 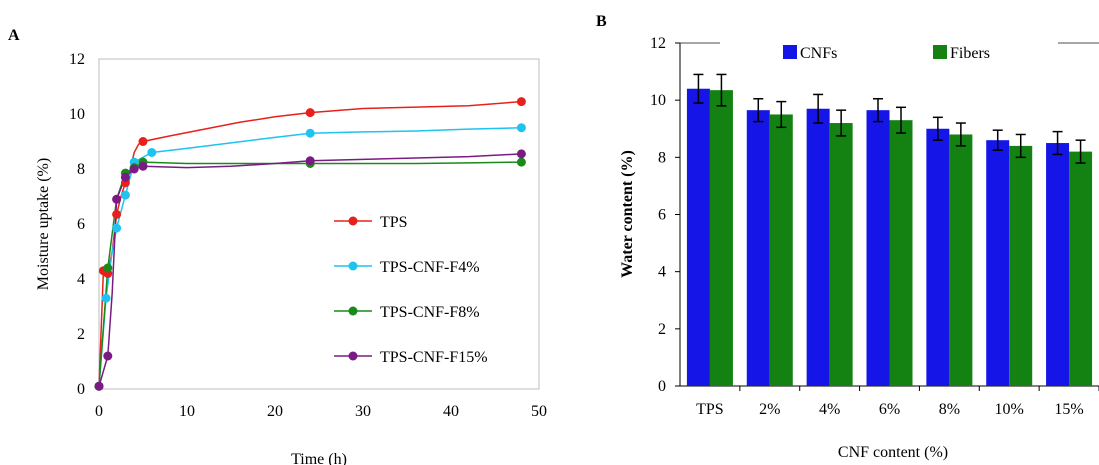 I want to click on legend-a: TPS TPS-CNF-F4% TPS-CNF-F8% TPS-CNF-F15%, so click(x=411, y=290).